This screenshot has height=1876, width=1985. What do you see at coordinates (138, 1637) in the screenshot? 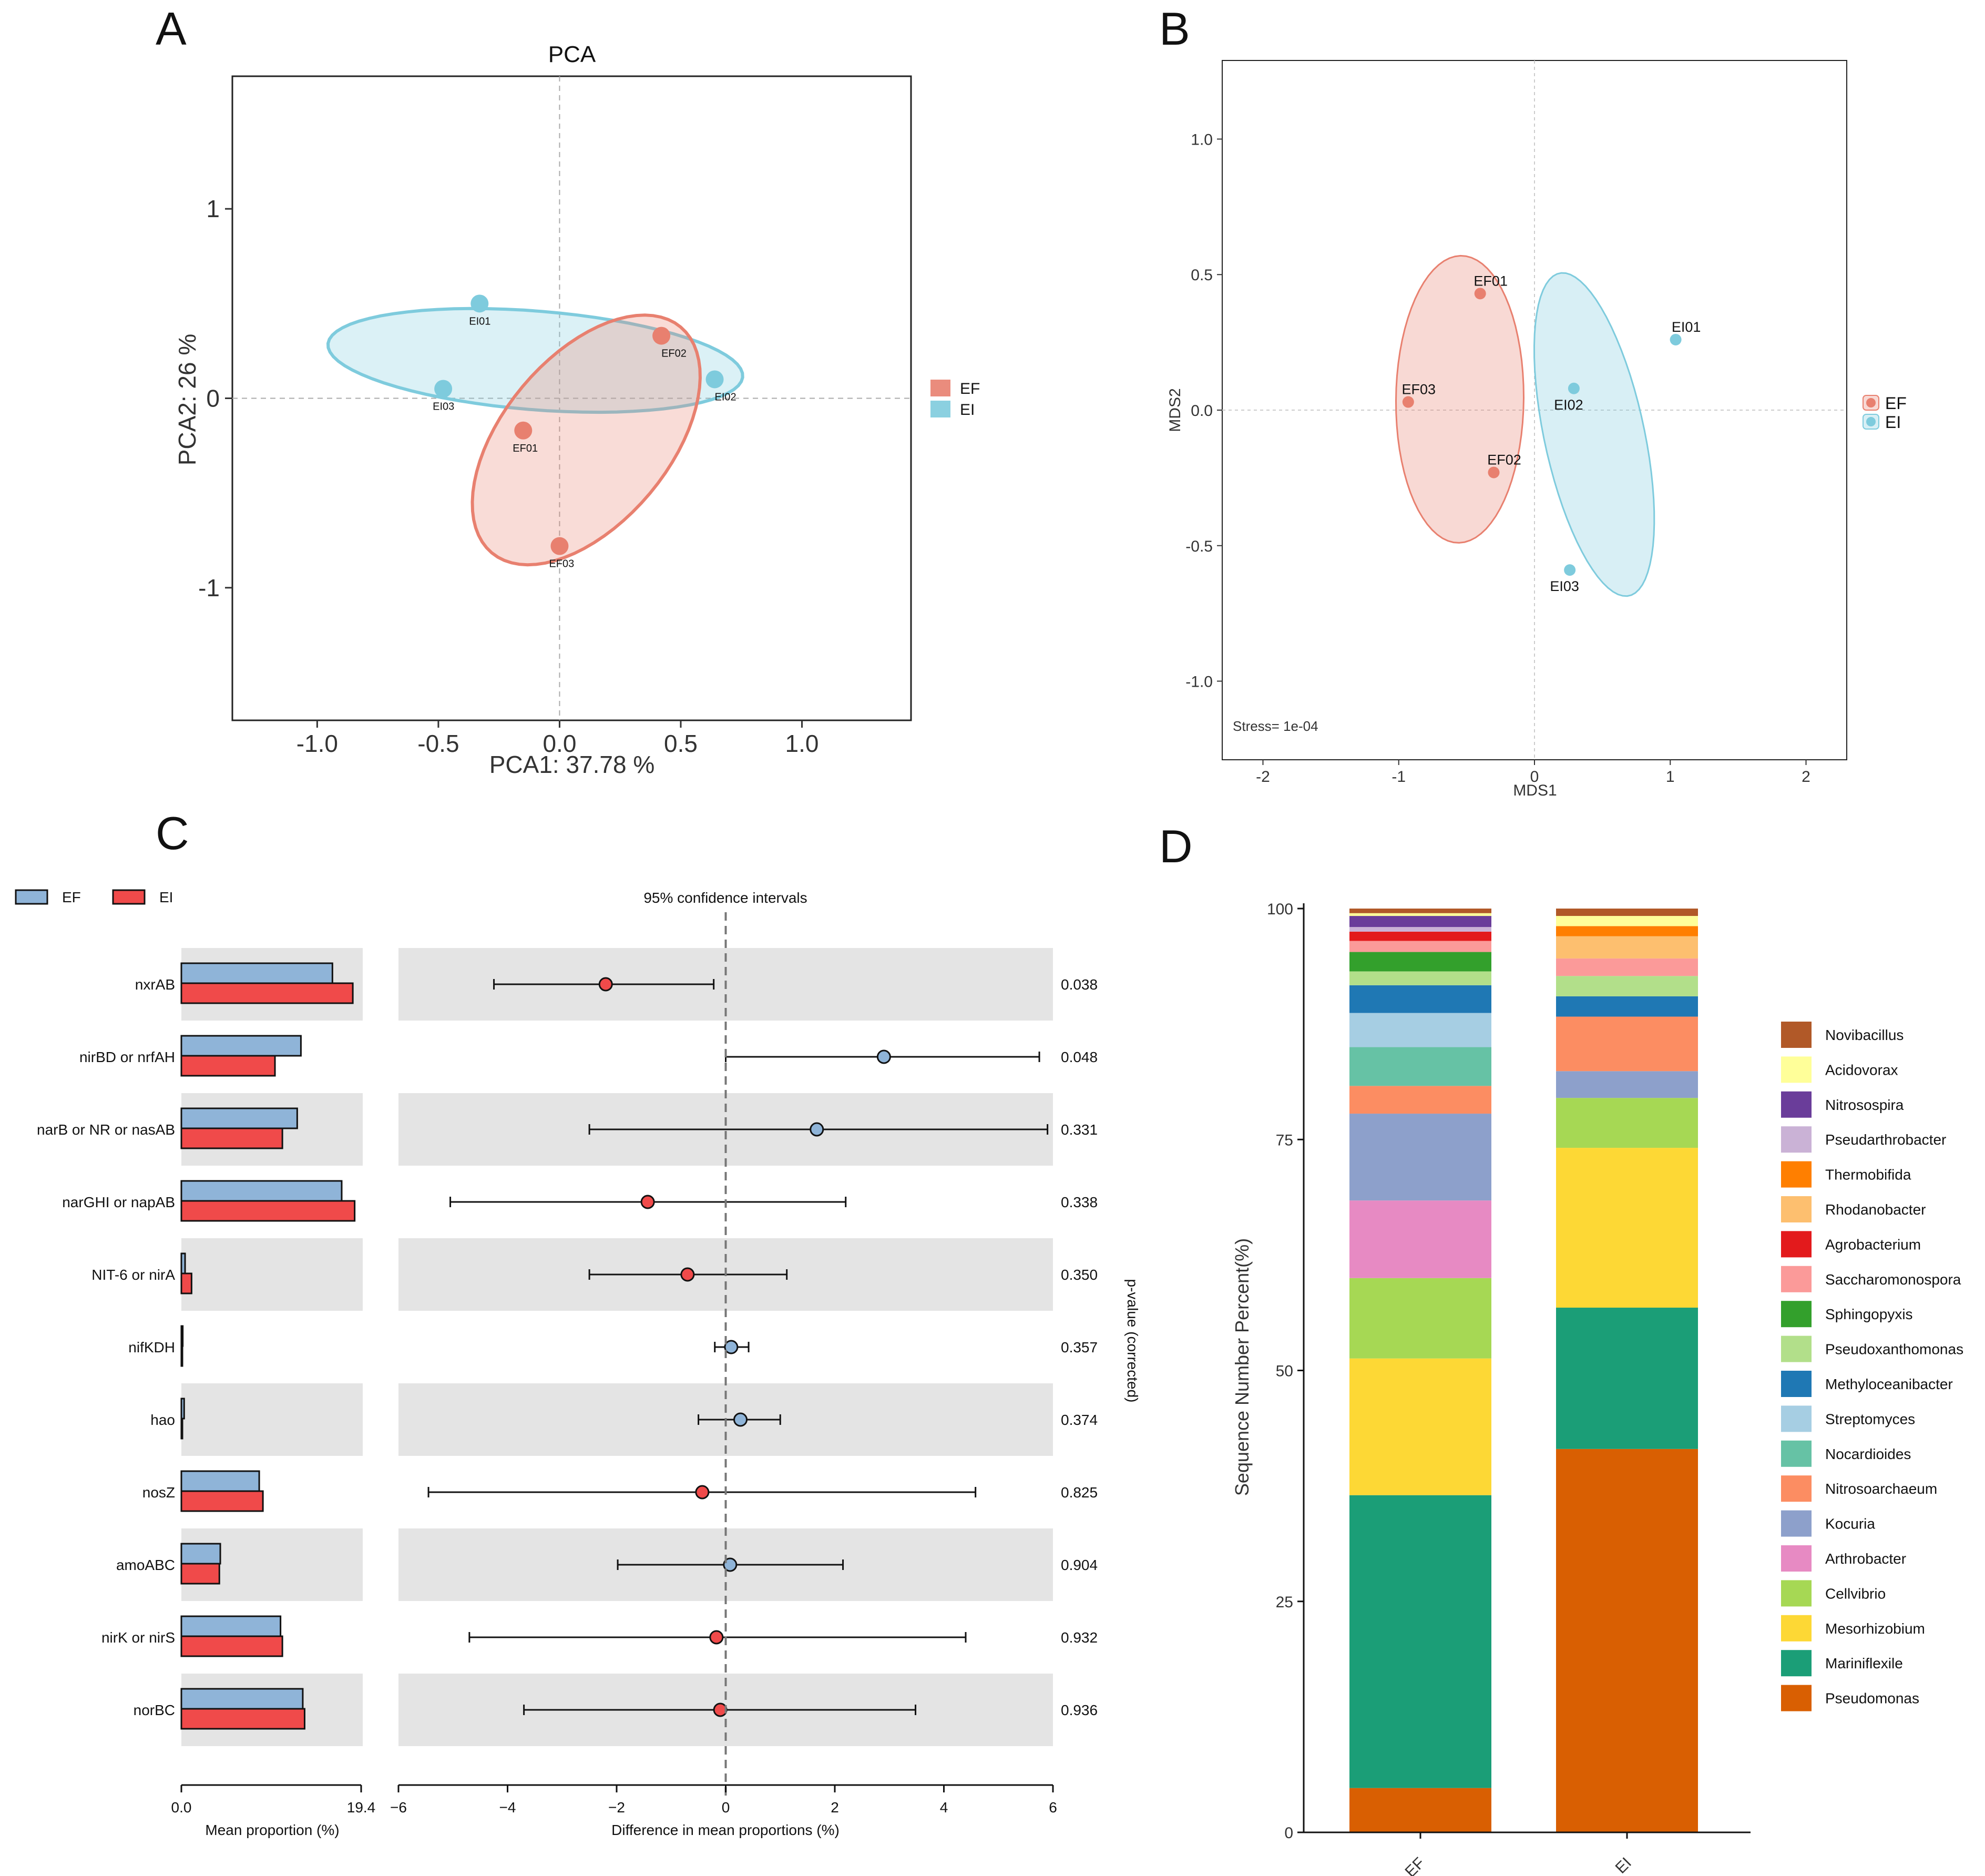
I see `category-label: nirK or nirS` at bounding box center [138, 1637].